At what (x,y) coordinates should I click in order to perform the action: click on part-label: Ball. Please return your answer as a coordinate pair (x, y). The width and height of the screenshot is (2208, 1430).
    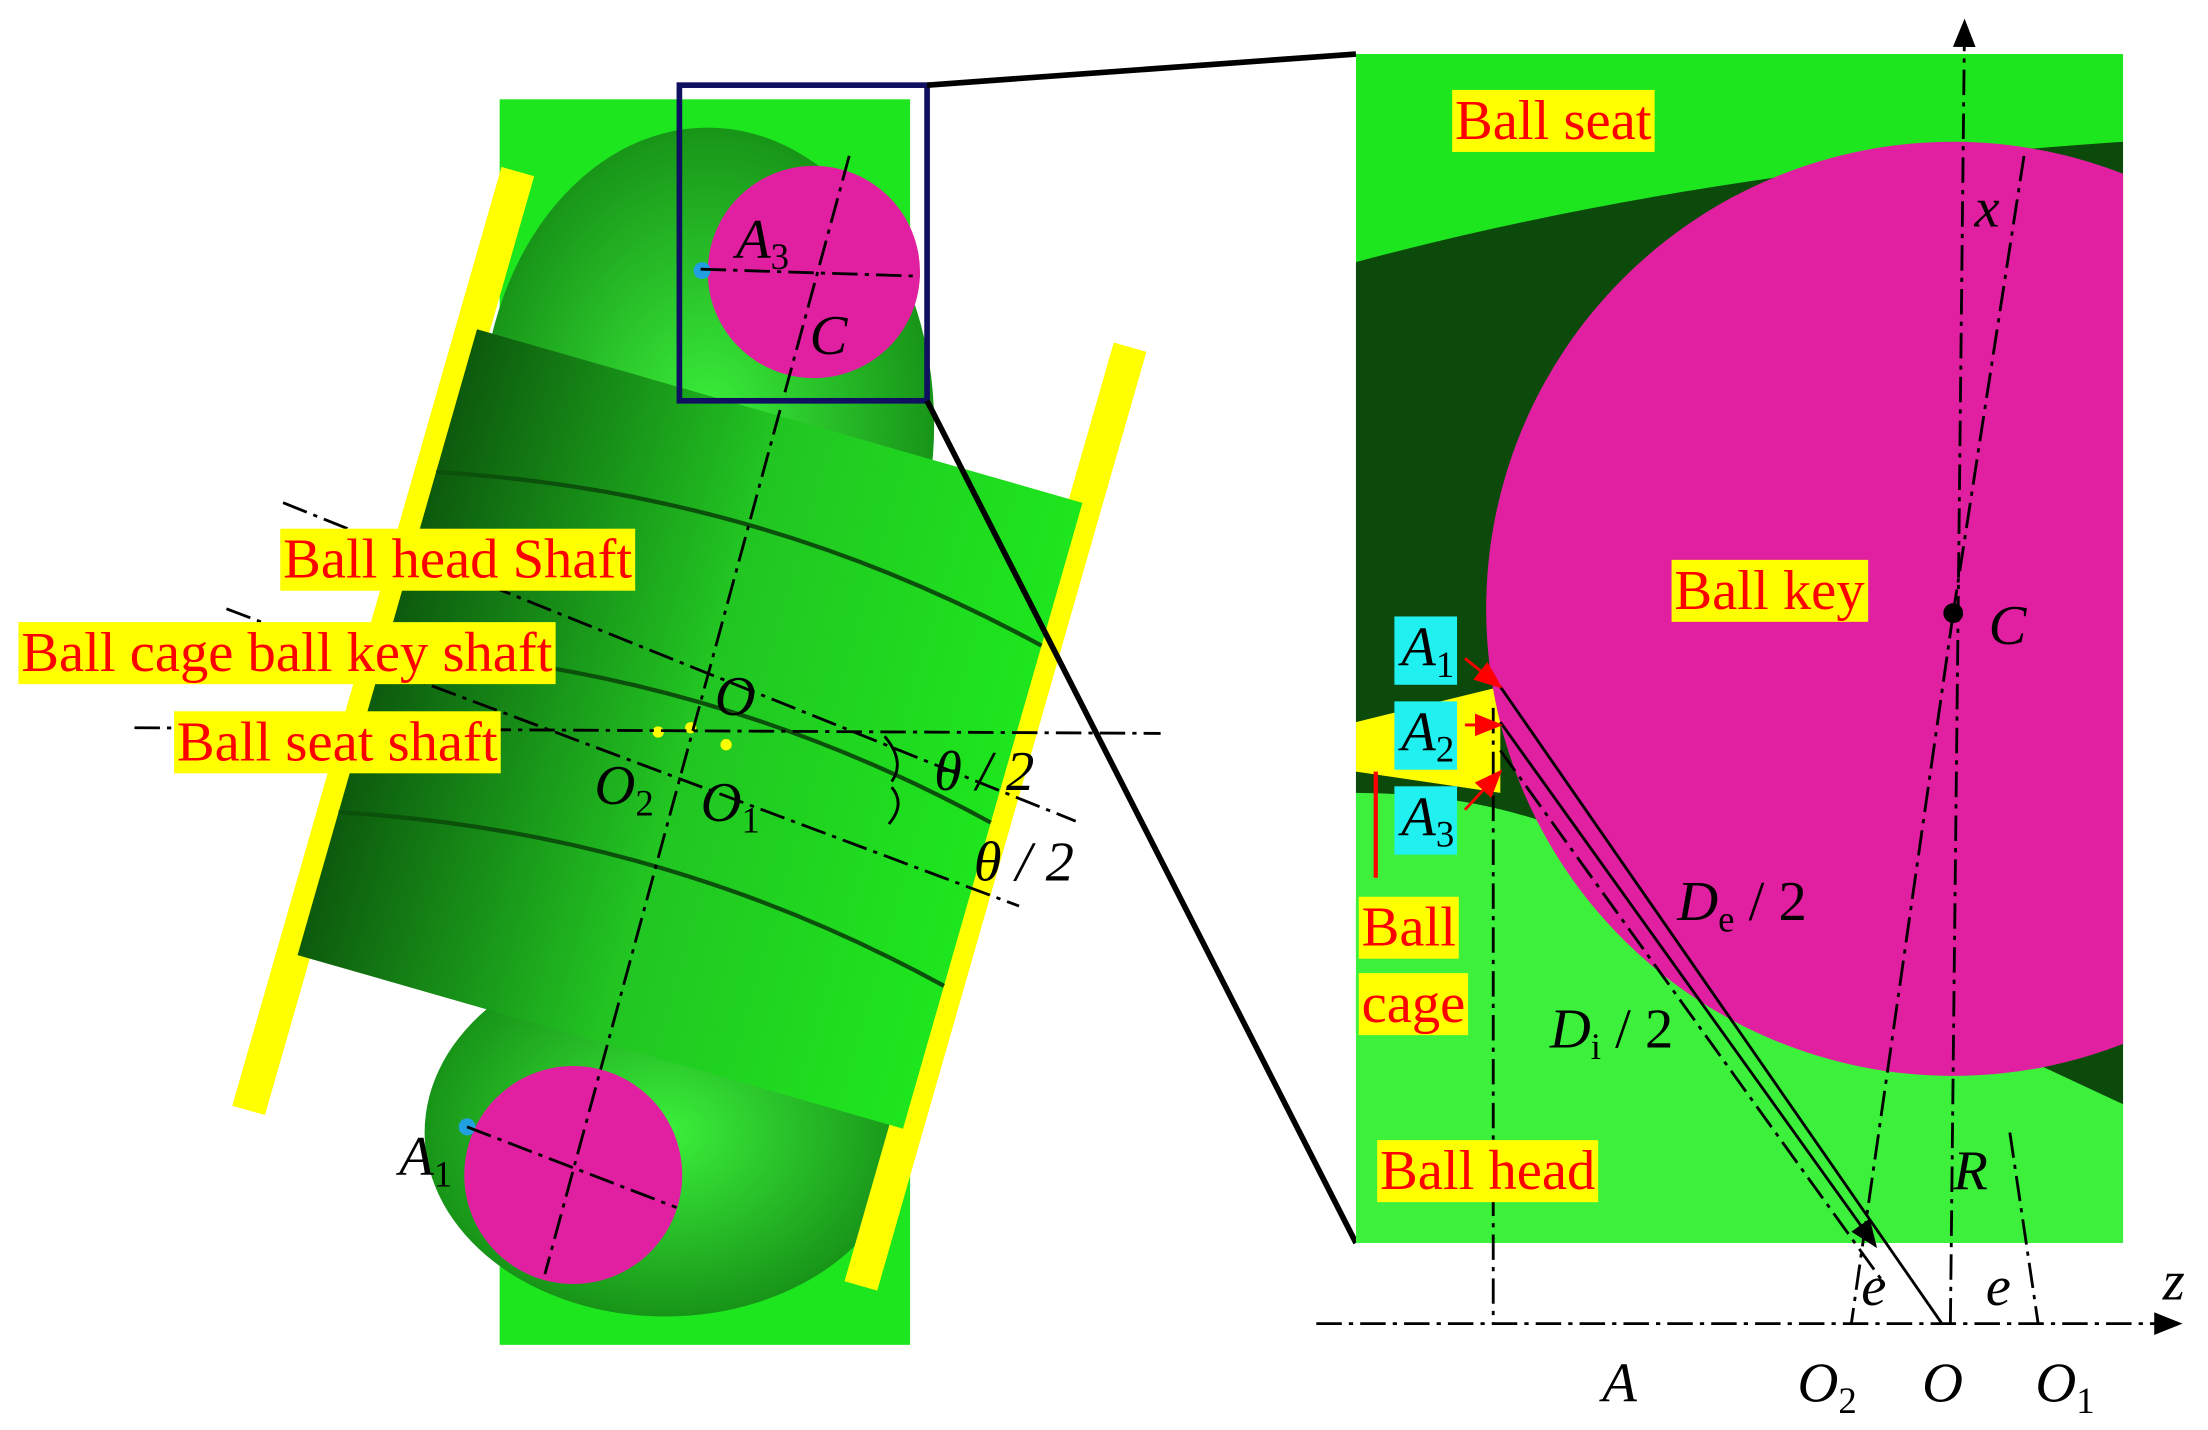
    Looking at the image, I should click on (1409, 928).